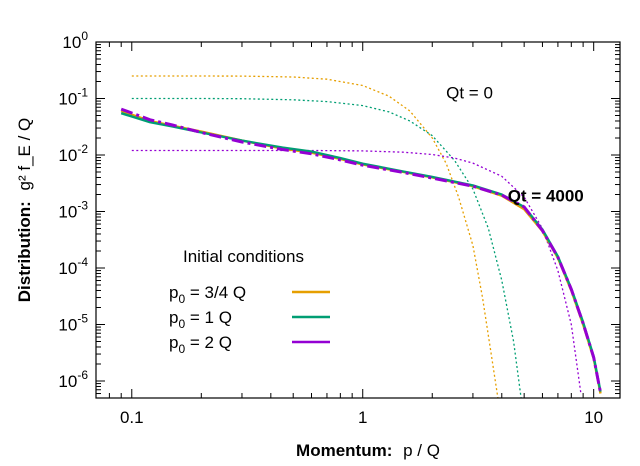  I want to click on y-tick-label: 10⁻³, so click(73, 209).